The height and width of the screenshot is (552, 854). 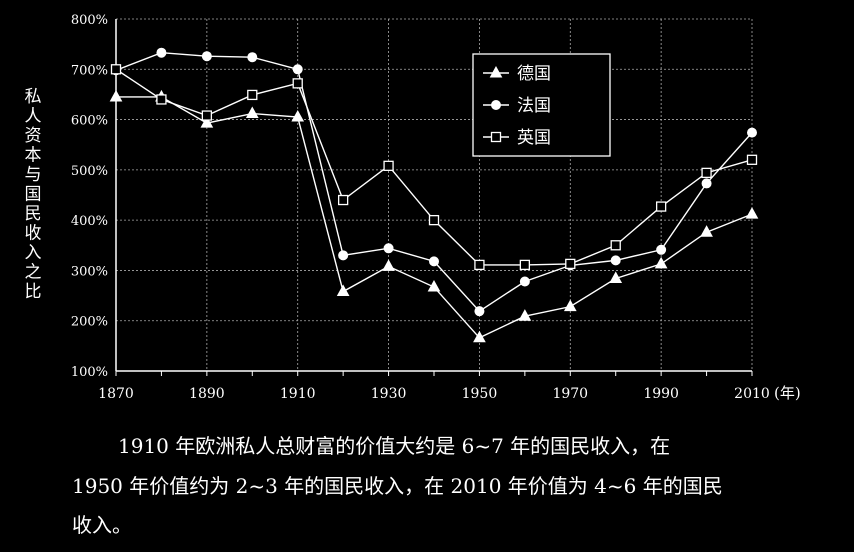 What do you see at coordinates (33, 117) in the screenshot?
I see `y-axis-label-char: 人` at bounding box center [33, 117].